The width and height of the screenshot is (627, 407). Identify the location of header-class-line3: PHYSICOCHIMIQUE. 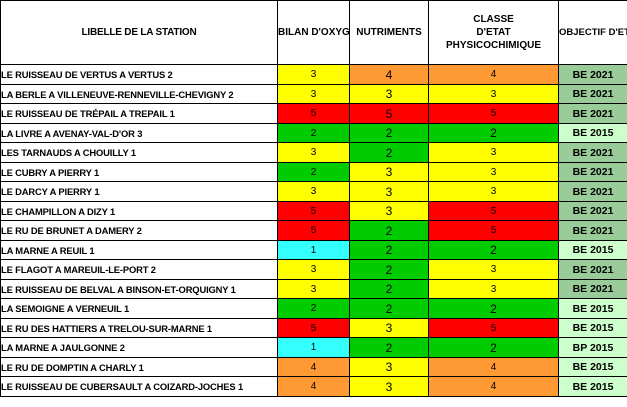
(493, 45).